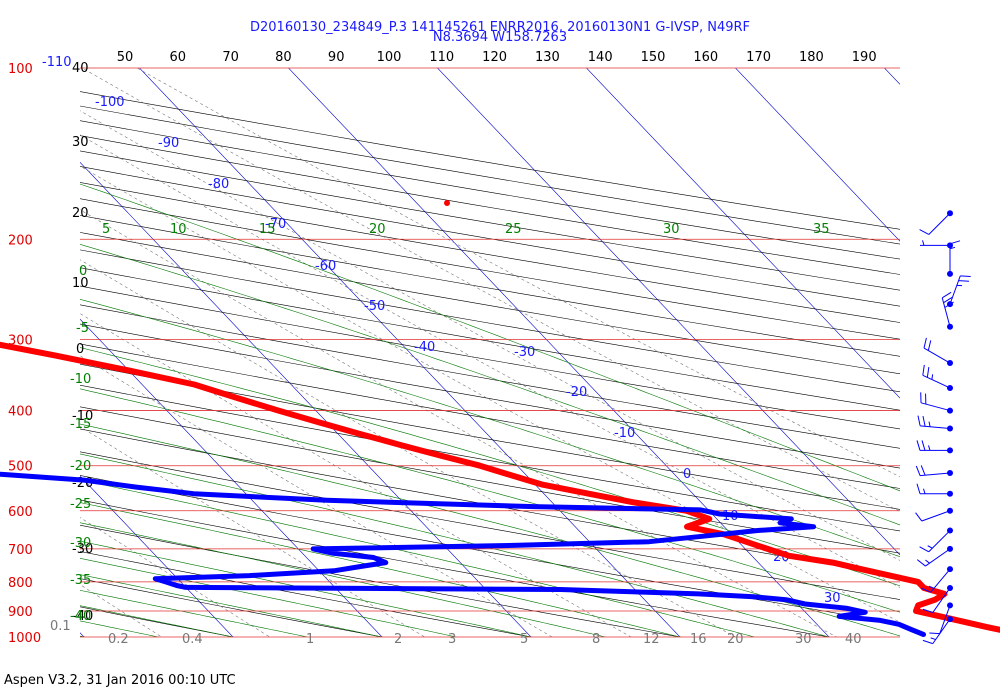 Image resolution: width=1000 pixels, height=700 pixels. Describe the element at coordinates (494, 57) in the screenshot. I see `top-scale-label: 120` at that location.